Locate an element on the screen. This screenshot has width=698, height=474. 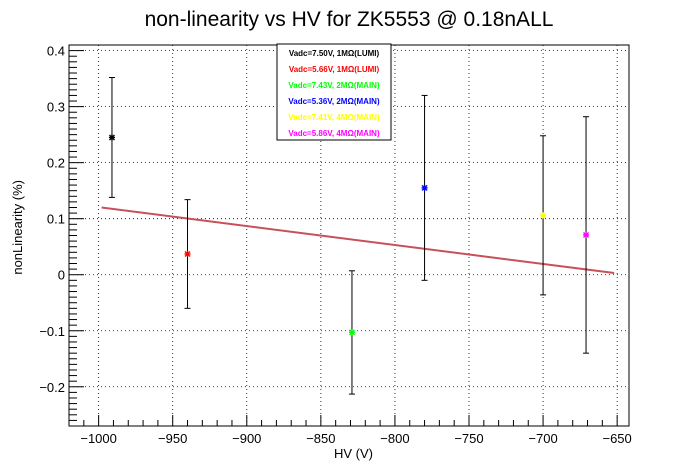
x-axis-label: HV (V) is located at coordinates (353, 453).